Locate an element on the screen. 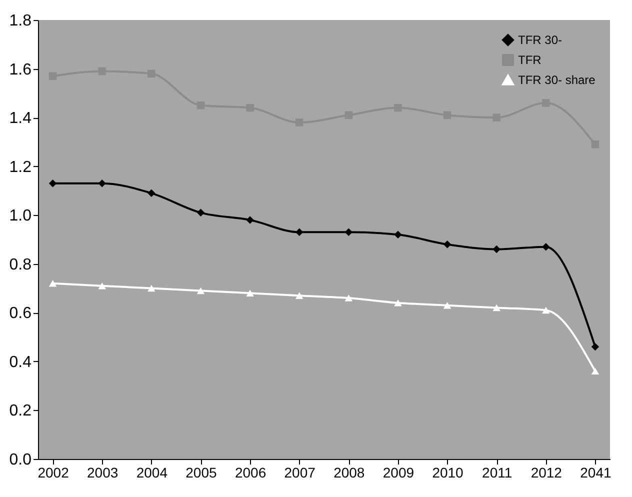 Image resolution: width=632 pixels, height=497 pixels. y-tick-label: 1.0 is located at coordinates (20, 216).